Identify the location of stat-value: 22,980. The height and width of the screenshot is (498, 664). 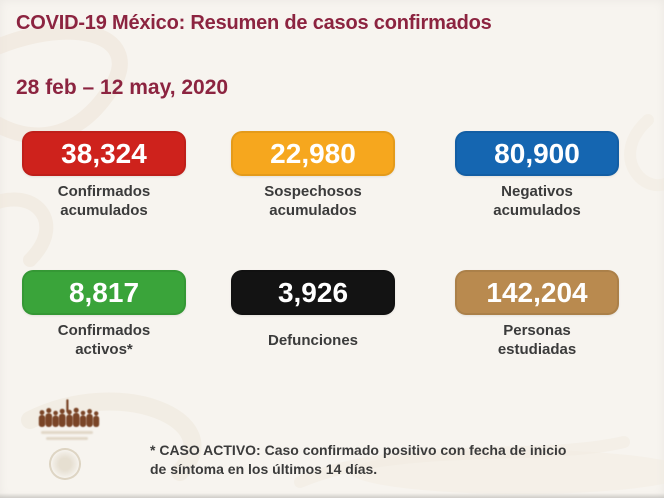
(313, 153).